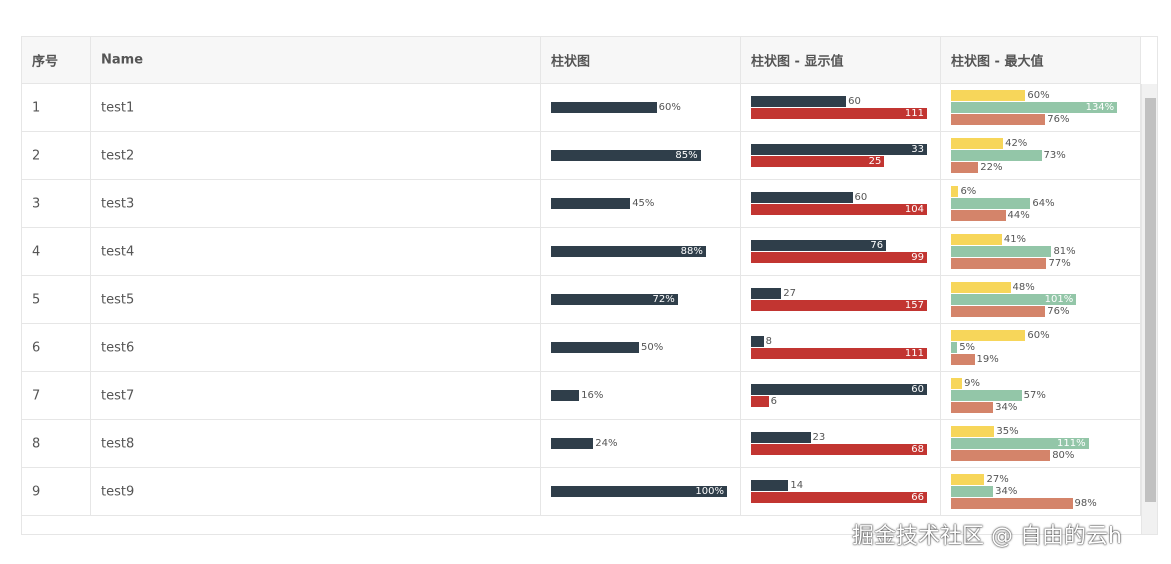 The image size is (1171, 564). Describe the element at coordinates (669, 107) in the screenshot. I see `percent-bar-label: 60%` at that location.